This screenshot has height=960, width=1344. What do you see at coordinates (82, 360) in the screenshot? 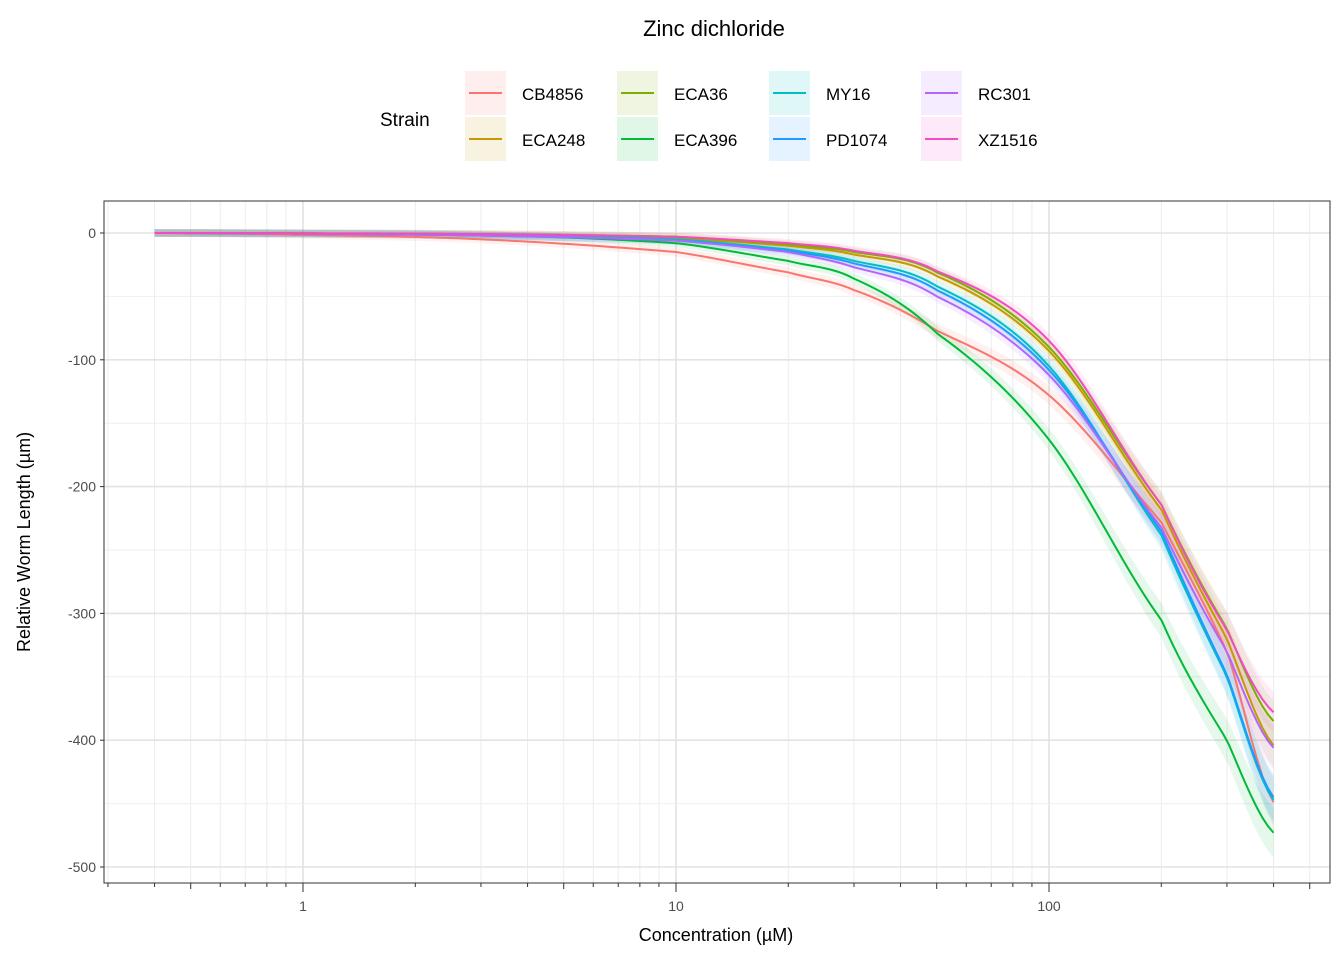
I see `y-tick-label: -100` at bounding box center [82, 360].